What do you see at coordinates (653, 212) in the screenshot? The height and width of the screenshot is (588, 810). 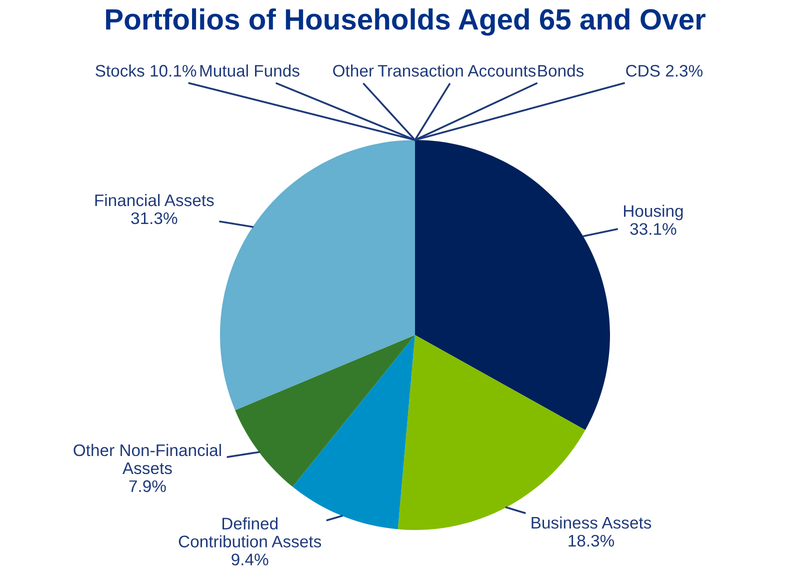 I see `slice-label: Housing` at bounding box center [653, 212].